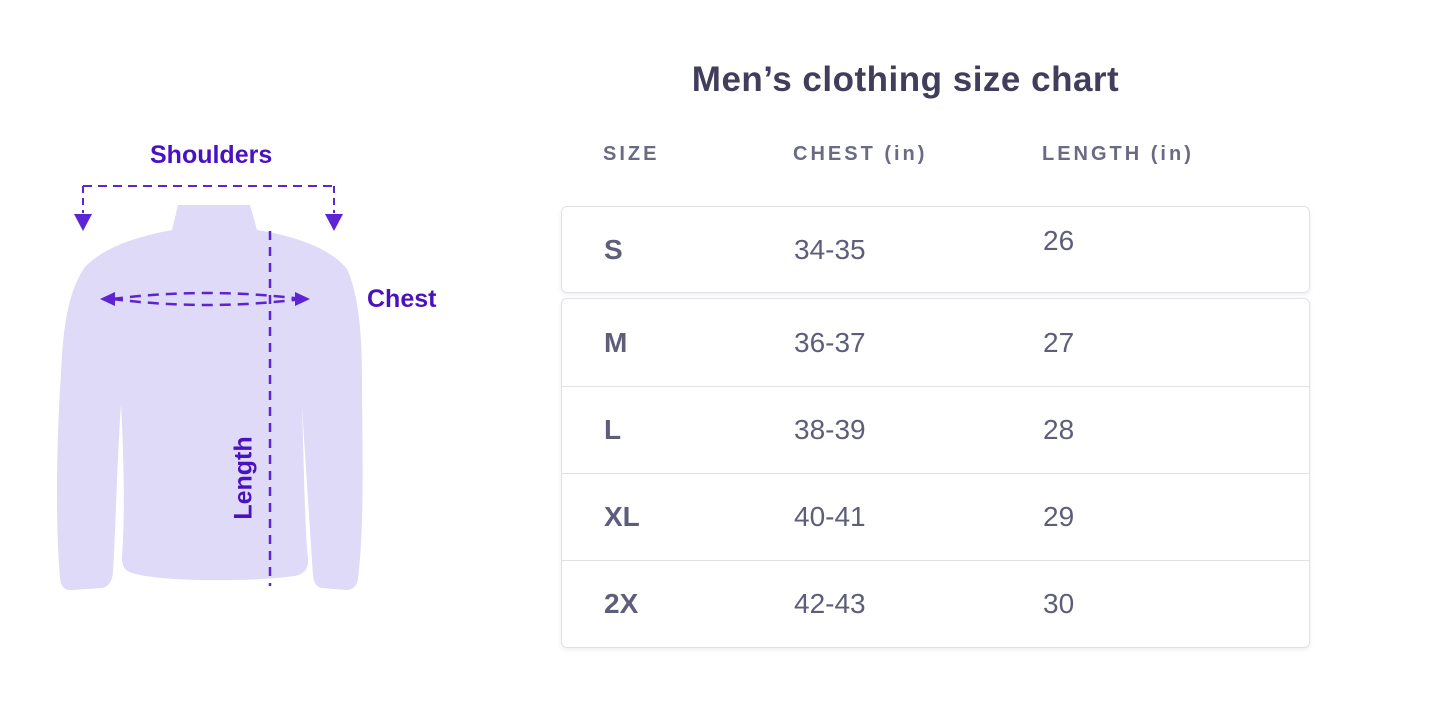 The width and height of the screenshot is (1445, 725). What do you see at coordinates (613, 249) in the screenshot?
I see `size-cell: S` at bounding box center [613, 249].